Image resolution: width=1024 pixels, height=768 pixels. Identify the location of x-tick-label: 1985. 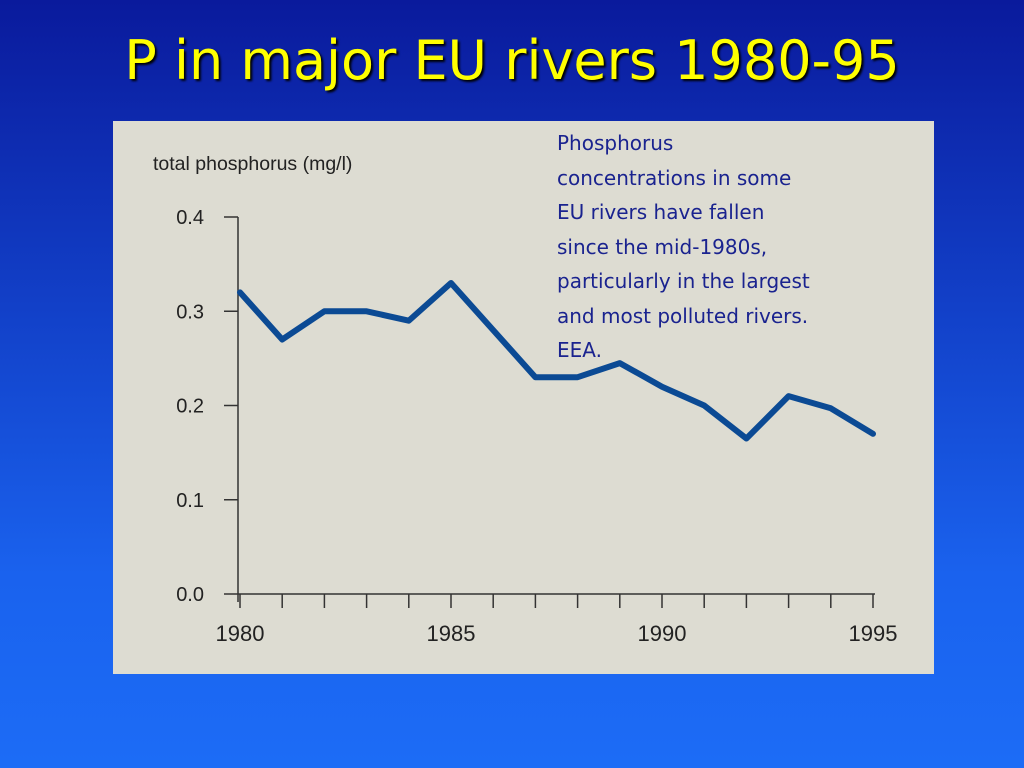
(451, 633).